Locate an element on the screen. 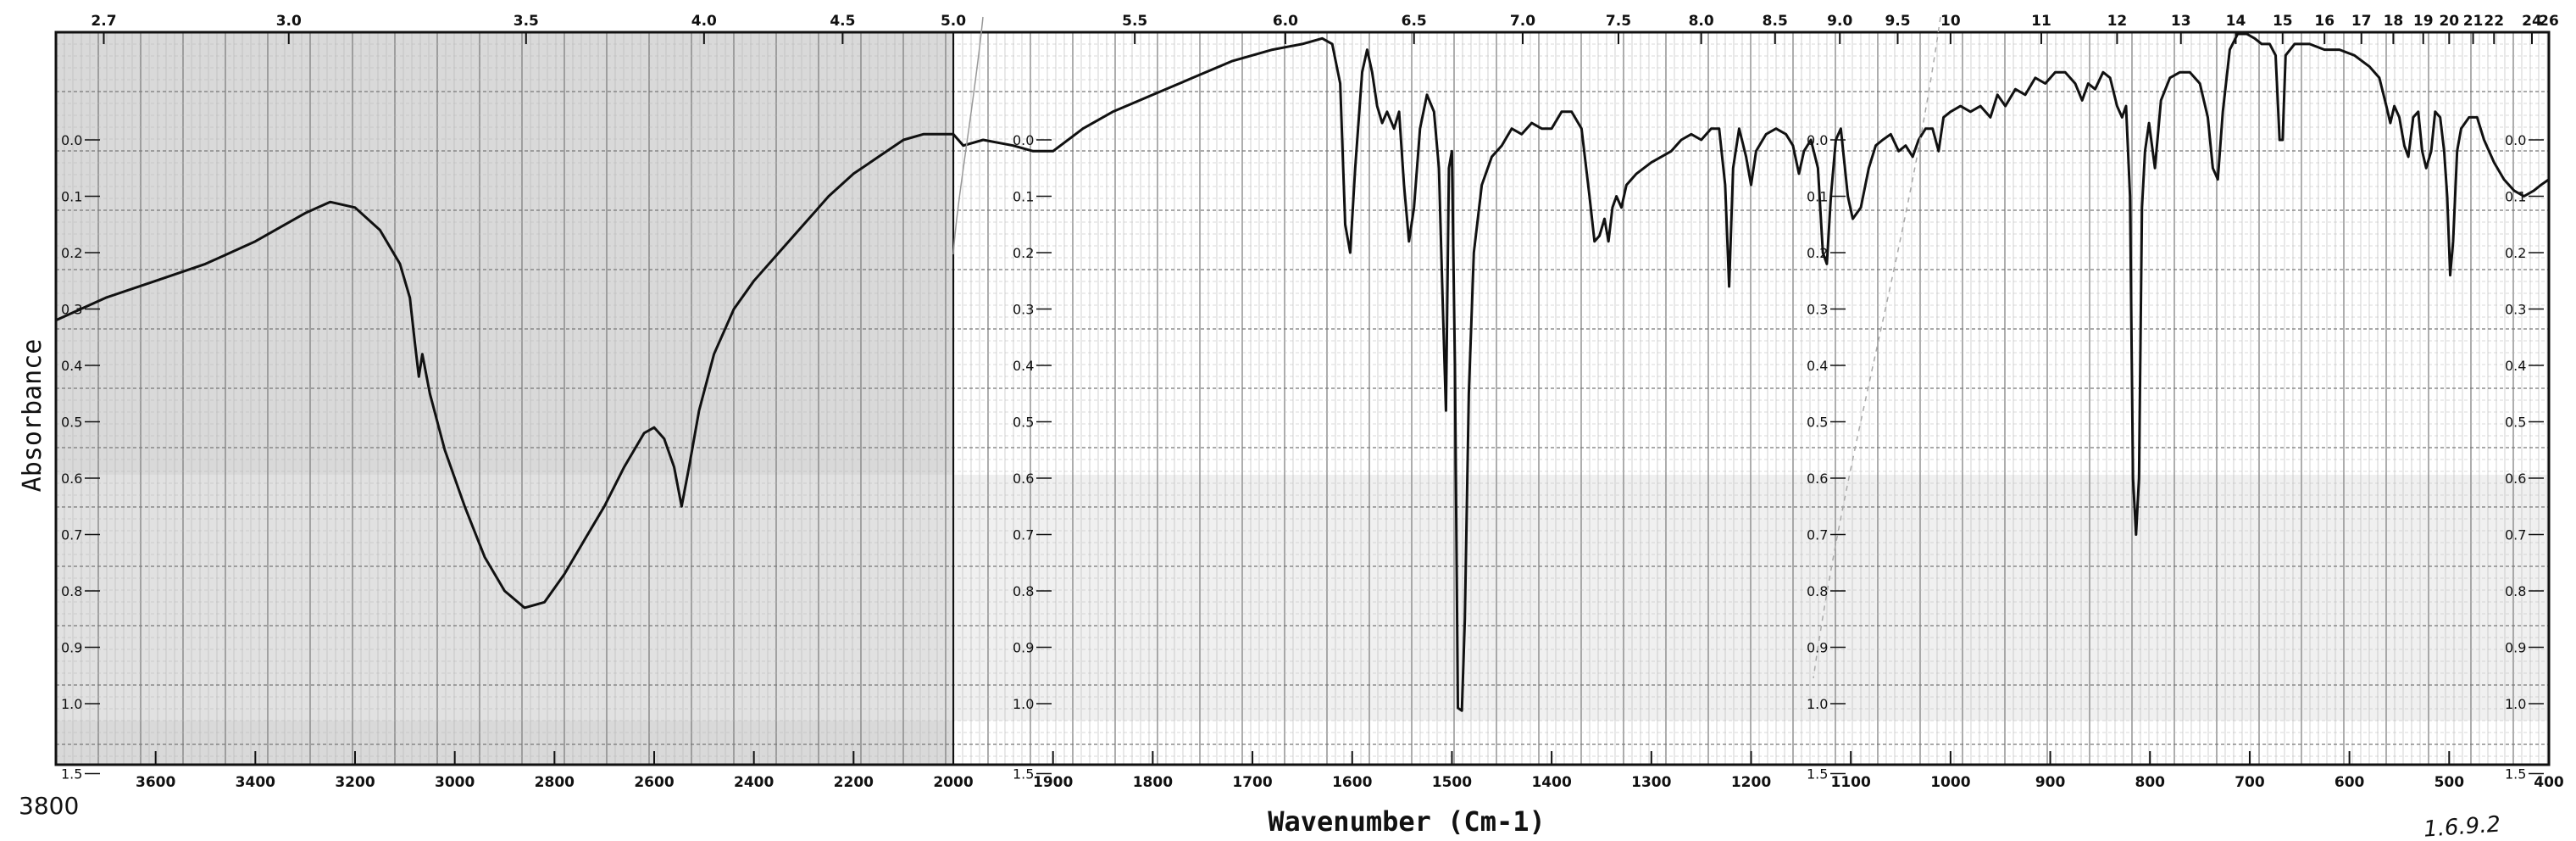 This screenshot has width=2576, height=841. top-tick-label: 3.5 is located at coordinates (526, 21).